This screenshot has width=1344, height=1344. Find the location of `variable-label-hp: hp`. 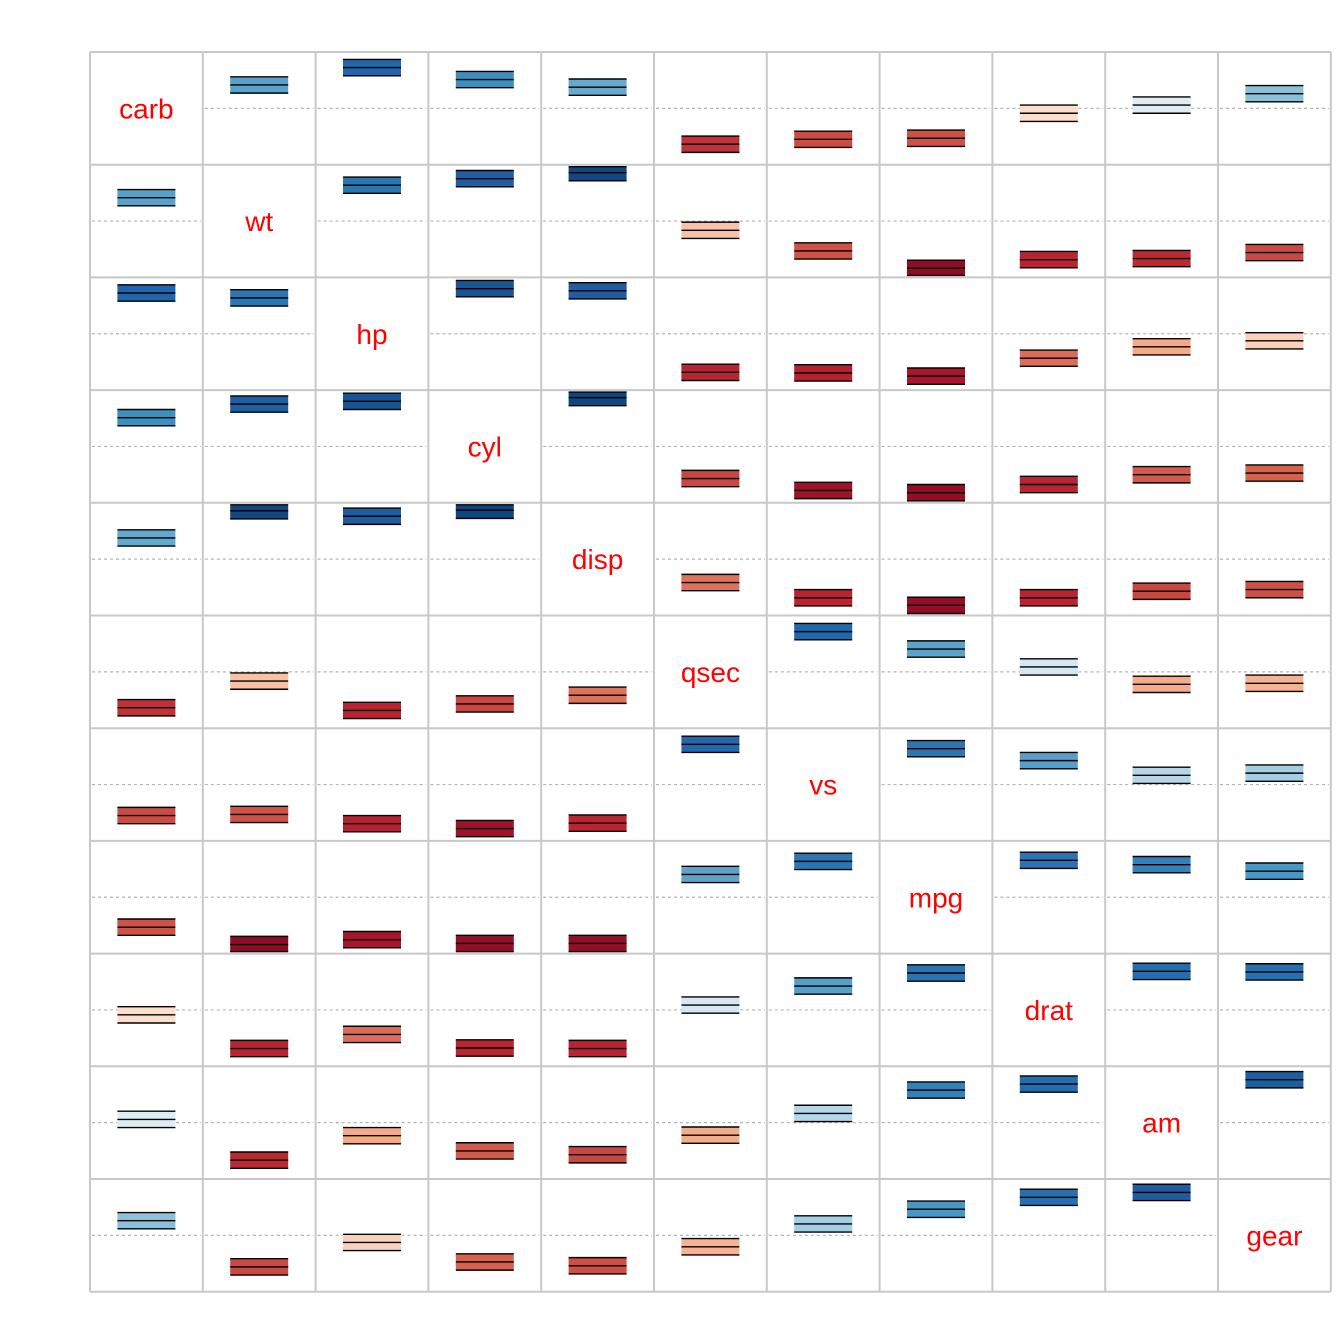

variable-label-hp: hp is located at coordinates (371, 334).